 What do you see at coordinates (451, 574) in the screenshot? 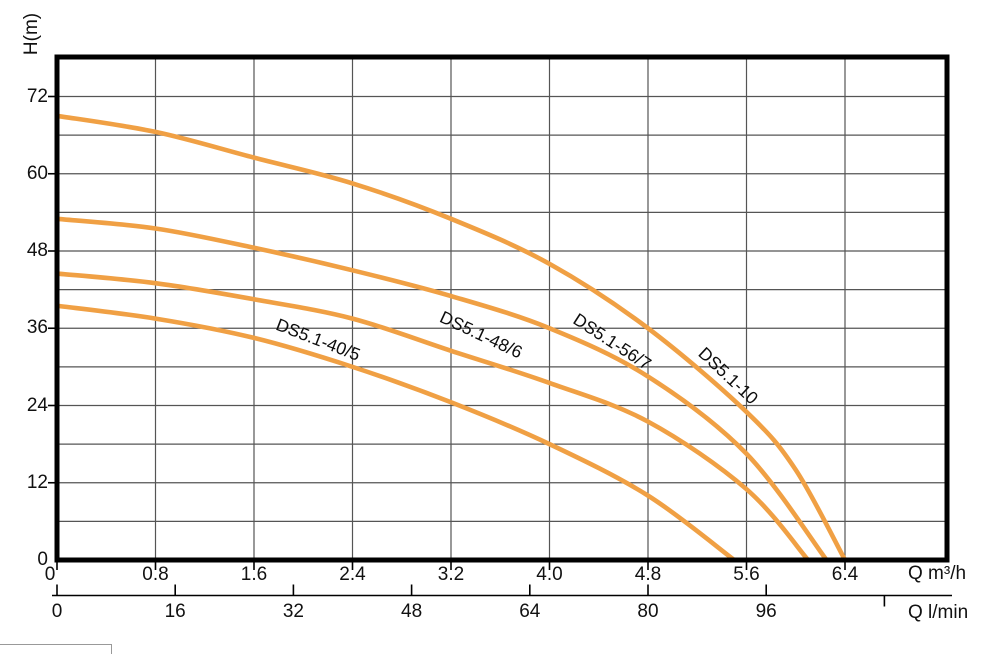
I see `x-tick-label-m3h-3.2: 3.2` at bounding box center [451, 574].